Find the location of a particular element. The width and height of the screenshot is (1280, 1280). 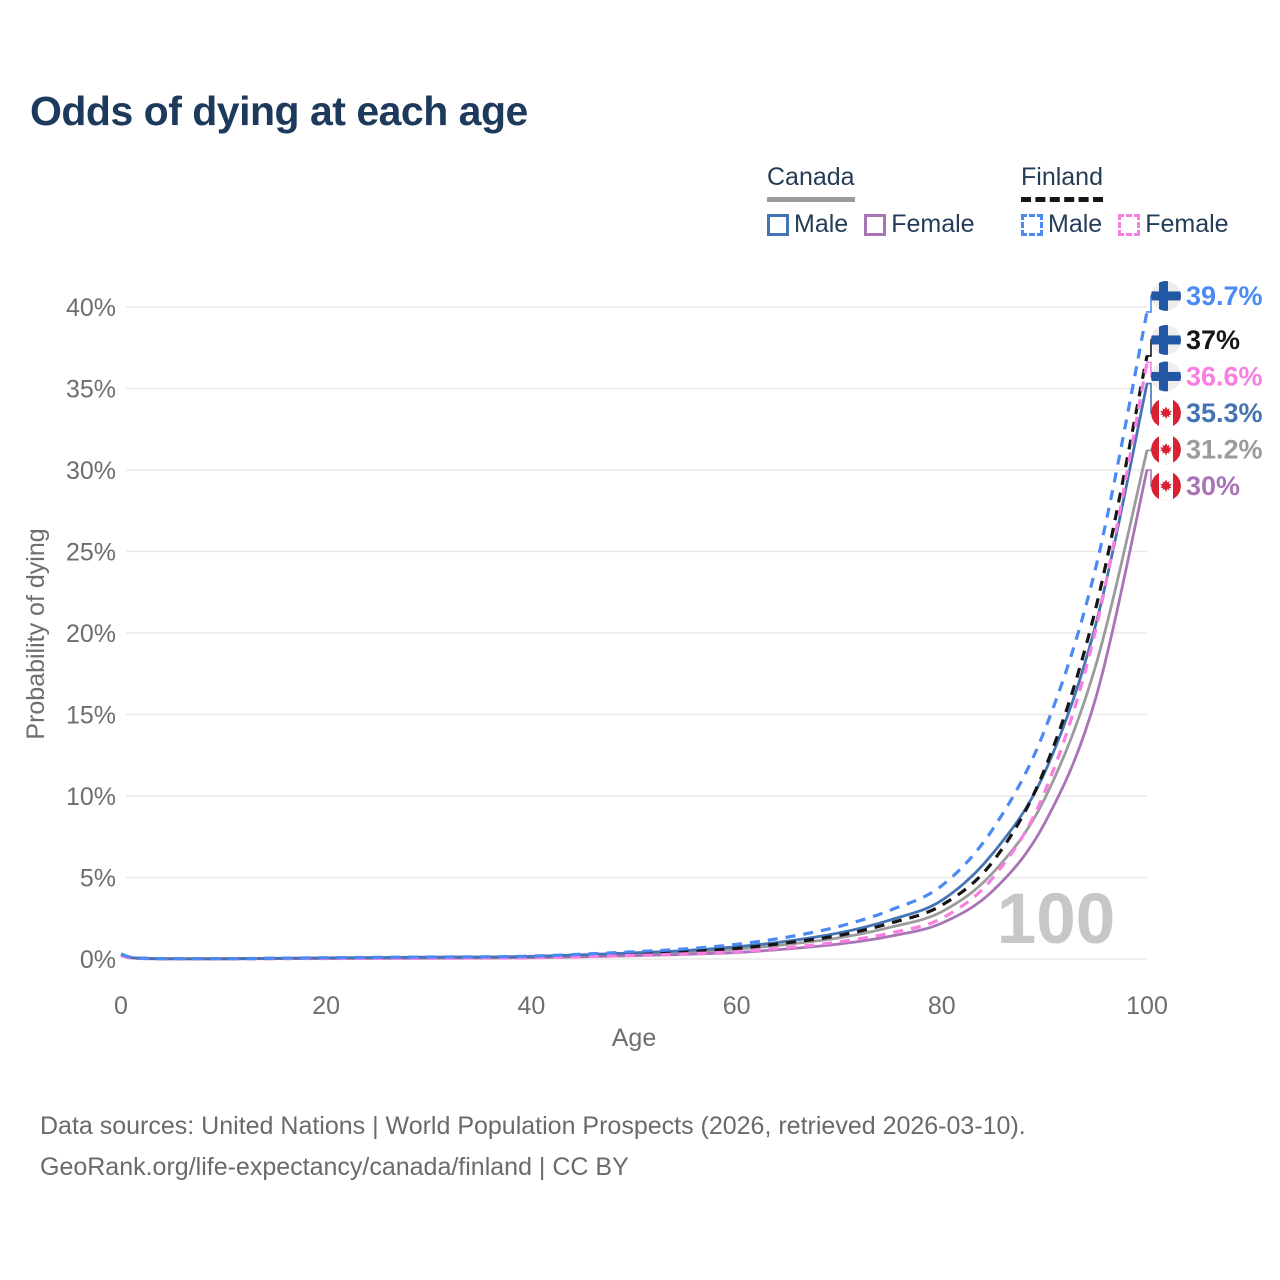

end-value-label-finland-female: 36.6% is located at coordinates (1224, 376).